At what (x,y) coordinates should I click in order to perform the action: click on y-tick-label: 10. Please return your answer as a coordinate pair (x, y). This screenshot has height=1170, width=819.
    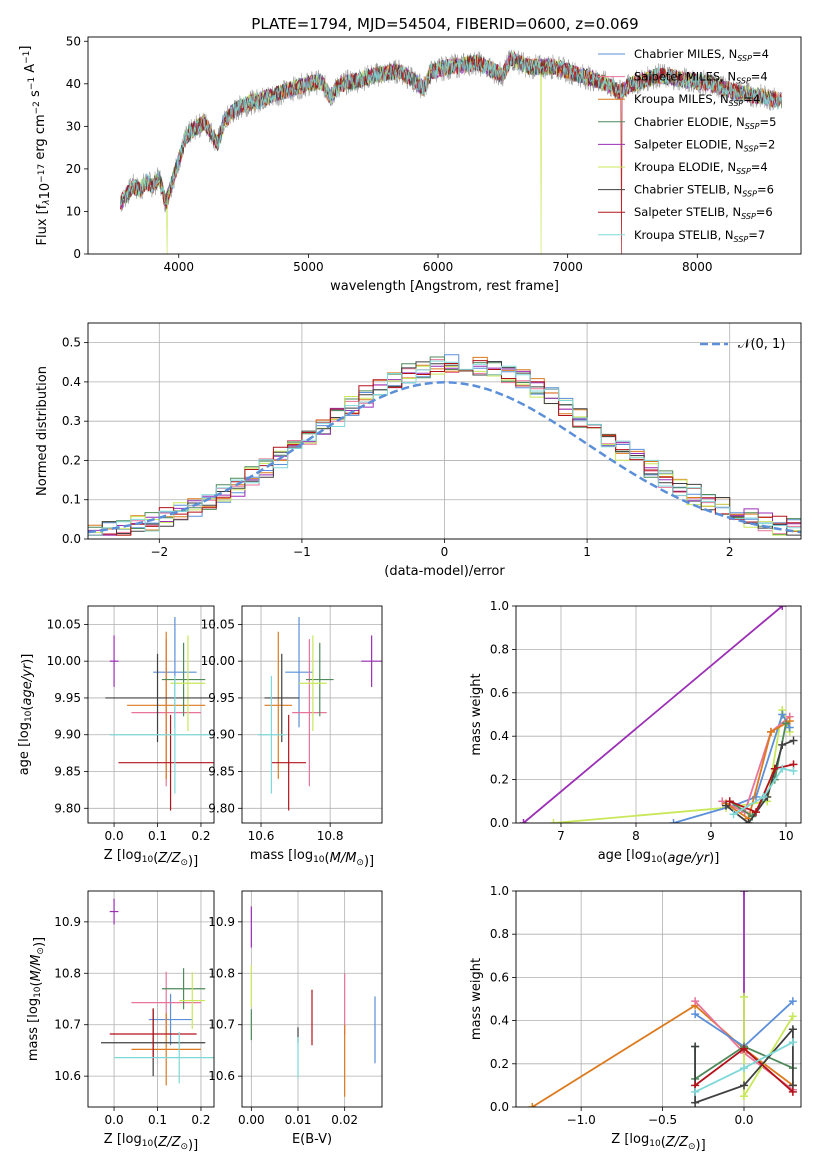
    Looking at the image, I should click on (73, 211).